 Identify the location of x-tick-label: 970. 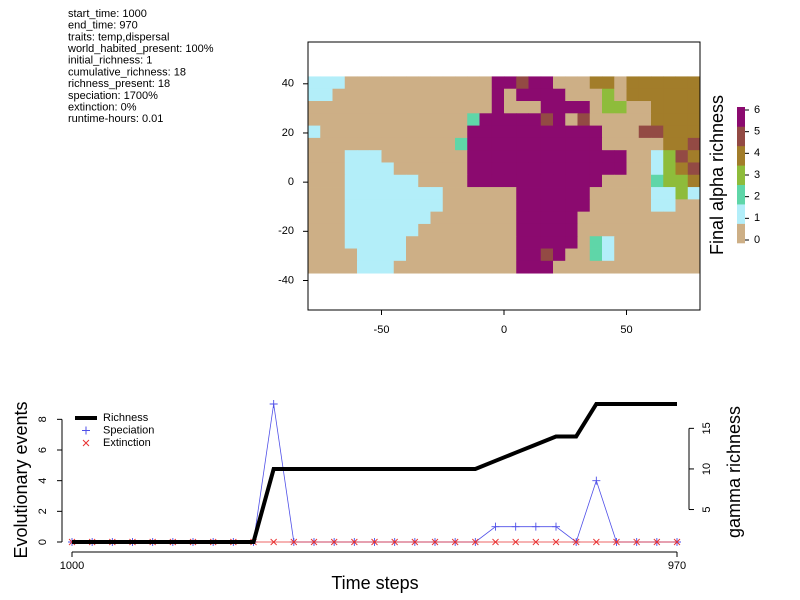
(677, 566).